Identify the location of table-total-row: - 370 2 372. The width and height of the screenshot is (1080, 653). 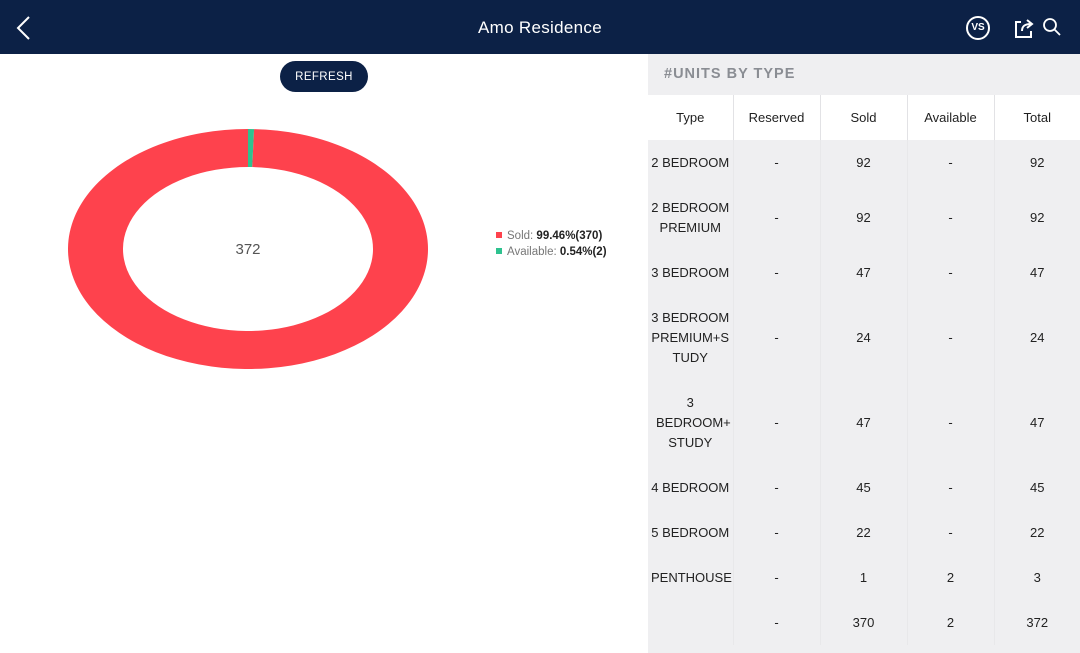
(864, 622).